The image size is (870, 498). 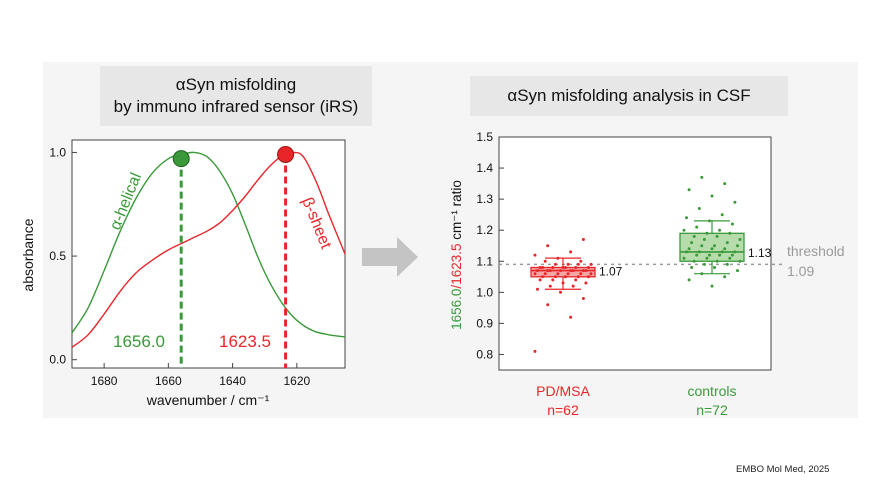 I want to click on spectrum-y-tick-label: 1.0, so click(x=57, y=152).